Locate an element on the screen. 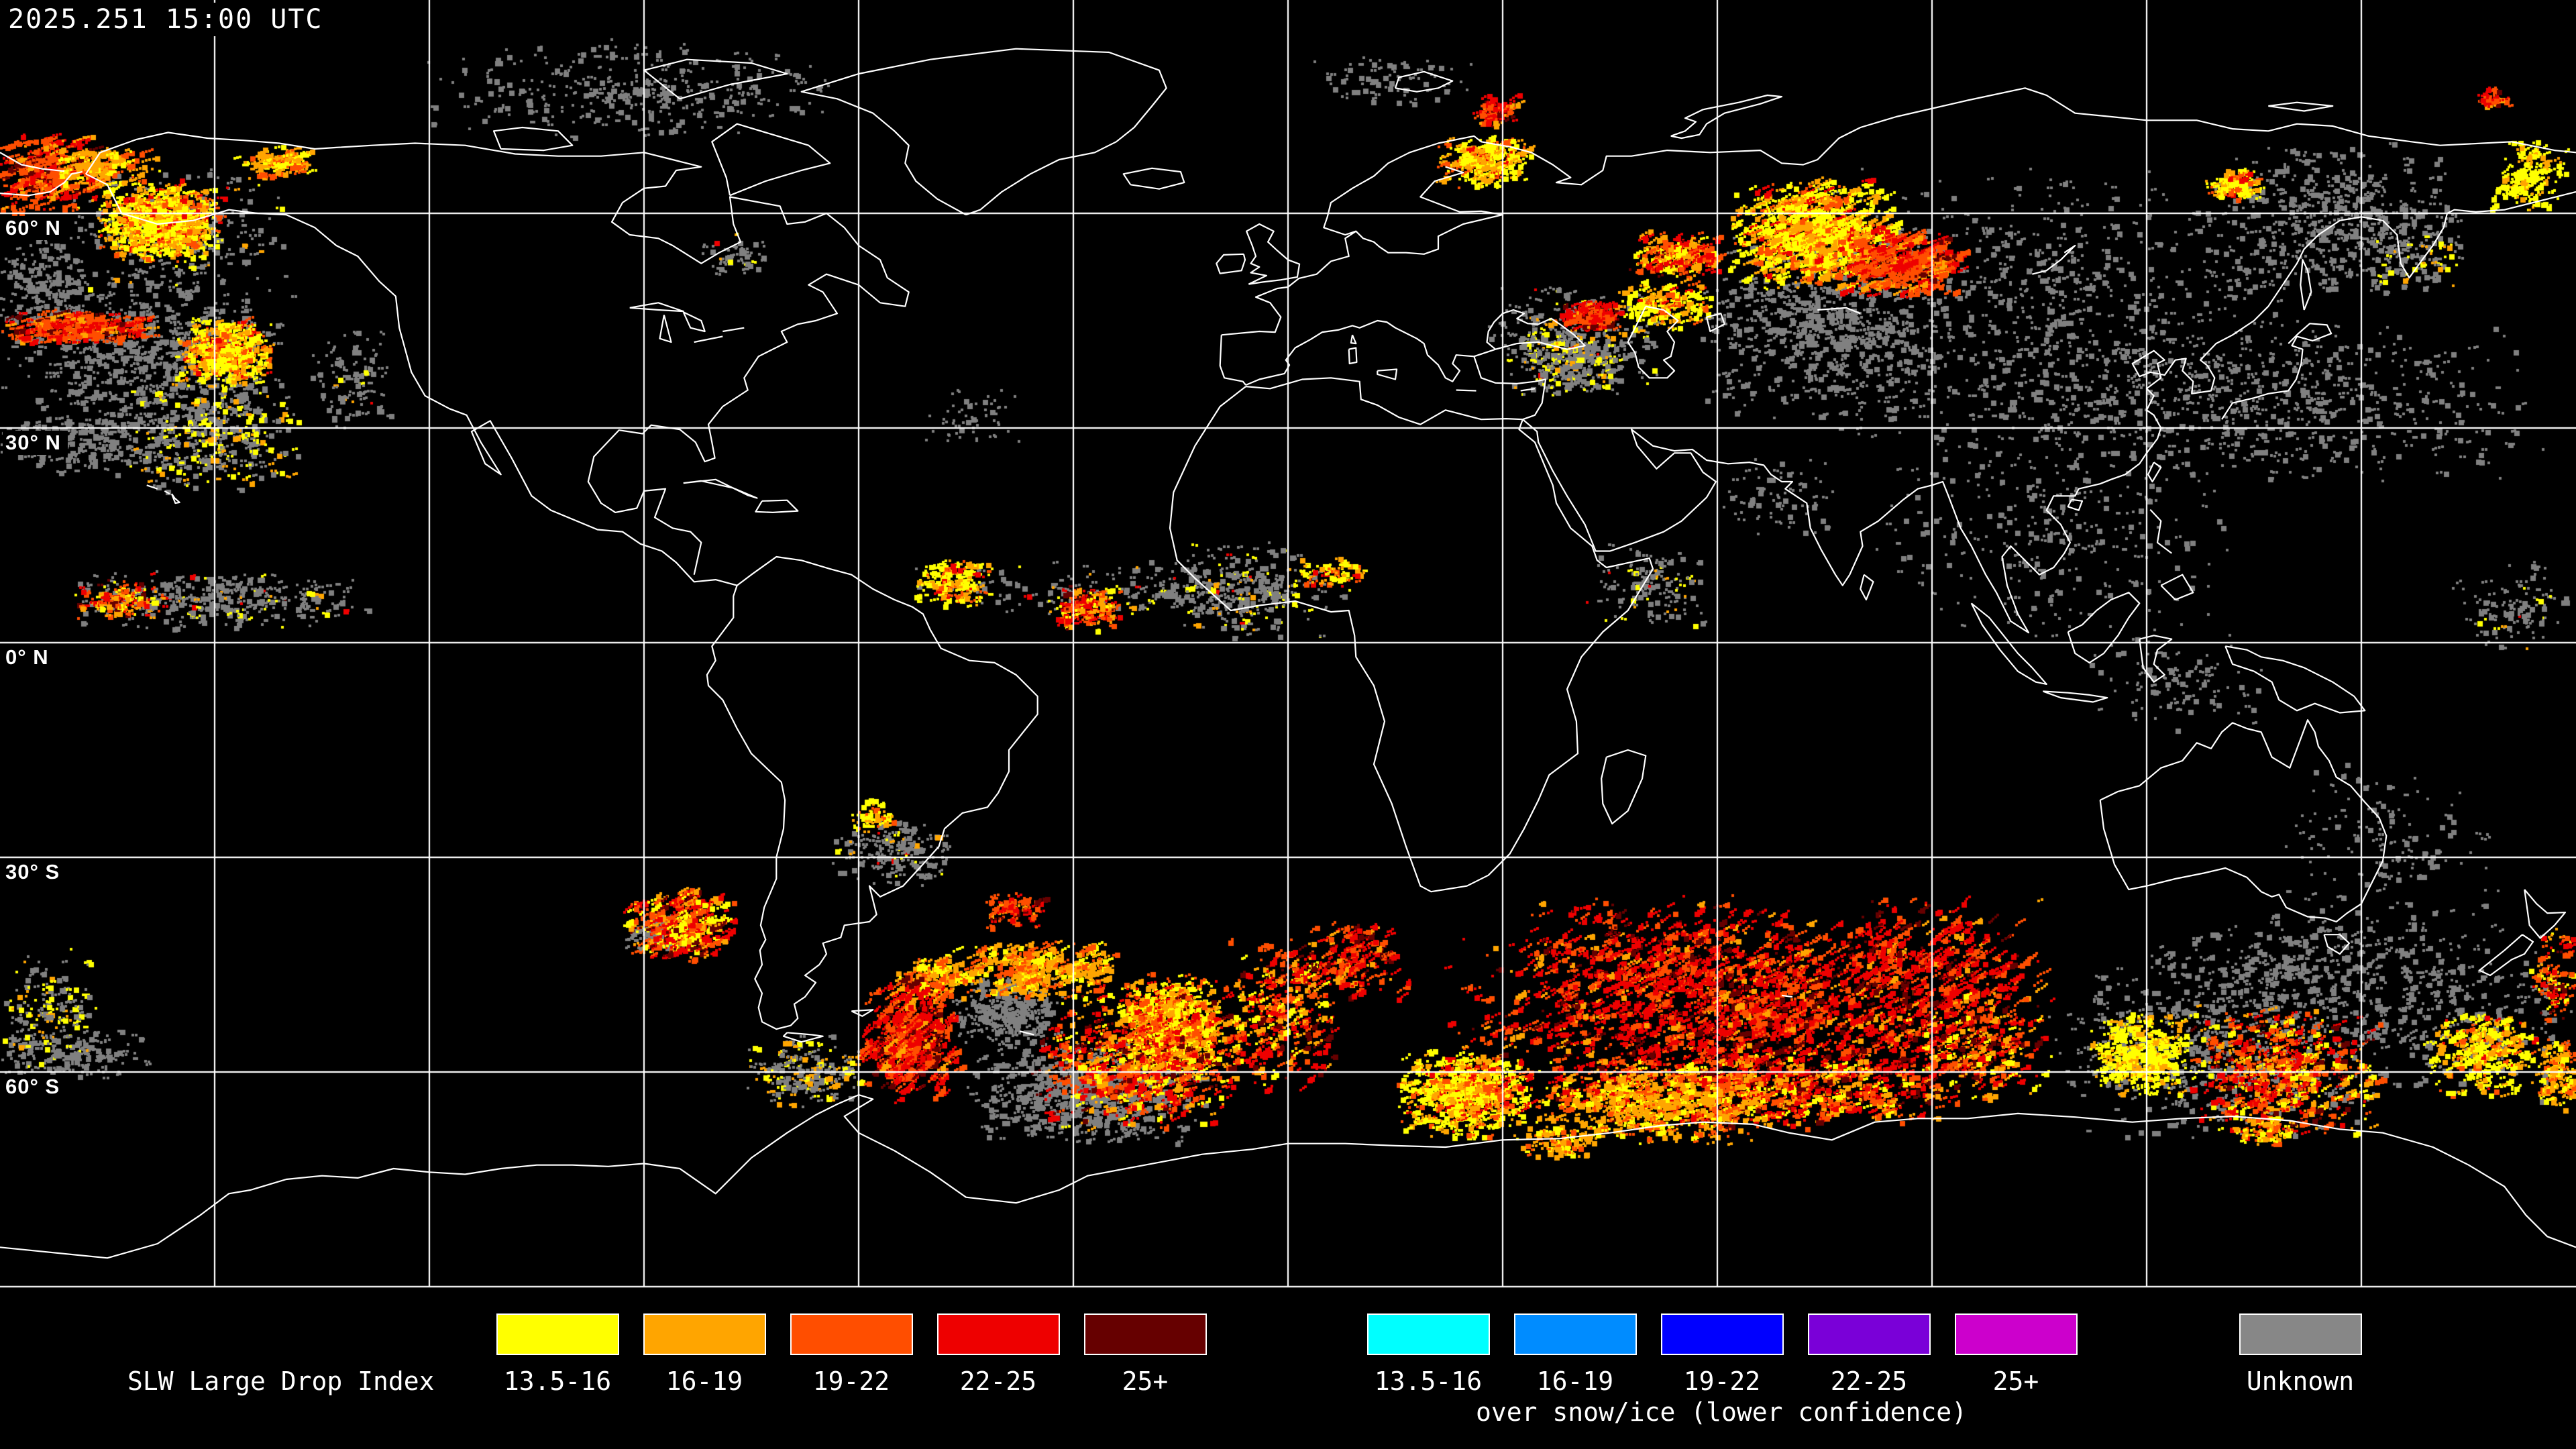  legend-primary-swatch-25+ is located at coordinates (1145, 1334).